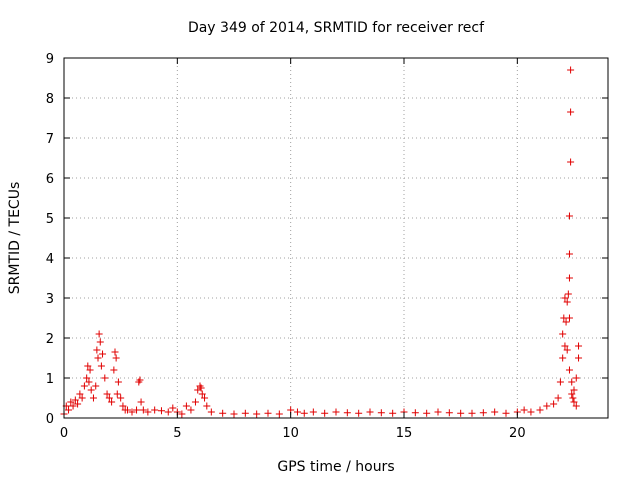  I want to click on y-axis-label: SRMTID / TECUs, so click(15, 238).